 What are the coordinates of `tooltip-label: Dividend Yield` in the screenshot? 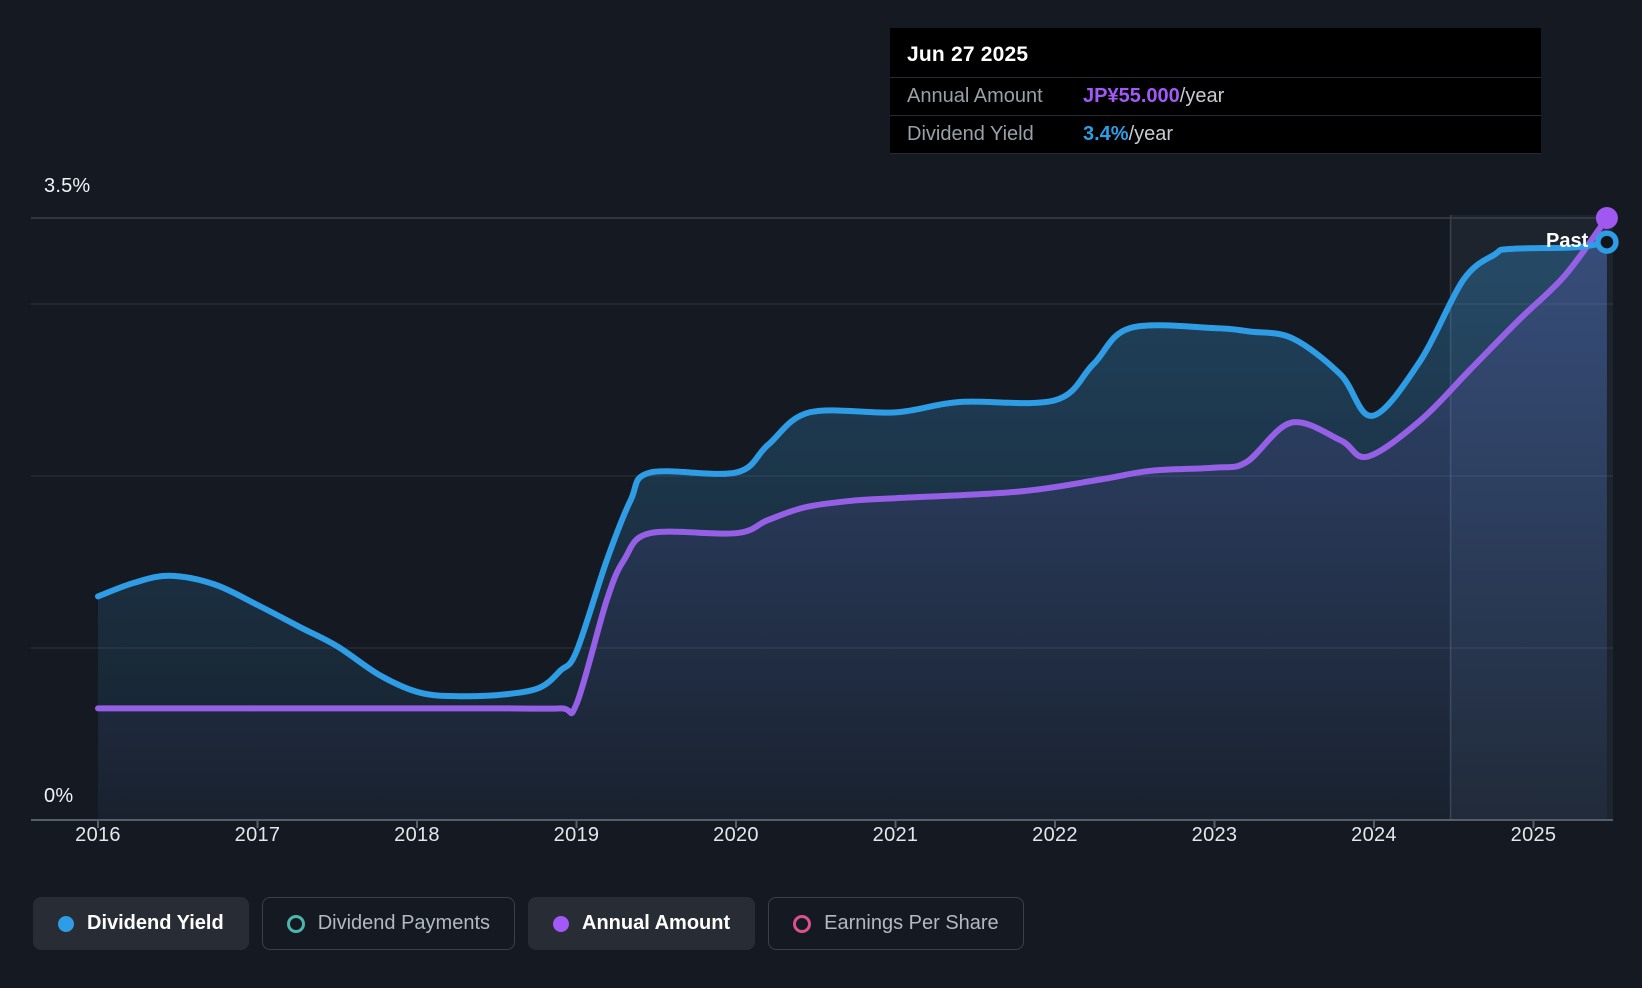 It's located at (970, 134).